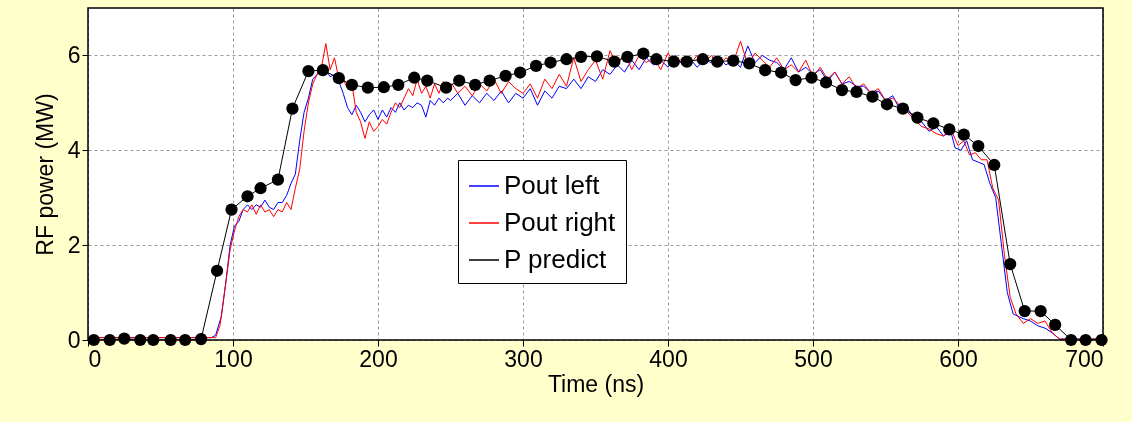  What do you see at coordinates (44, 174) in the screenshot?
I see `y-axis-title: RF power (MW)` at bounding box center [44, 174].